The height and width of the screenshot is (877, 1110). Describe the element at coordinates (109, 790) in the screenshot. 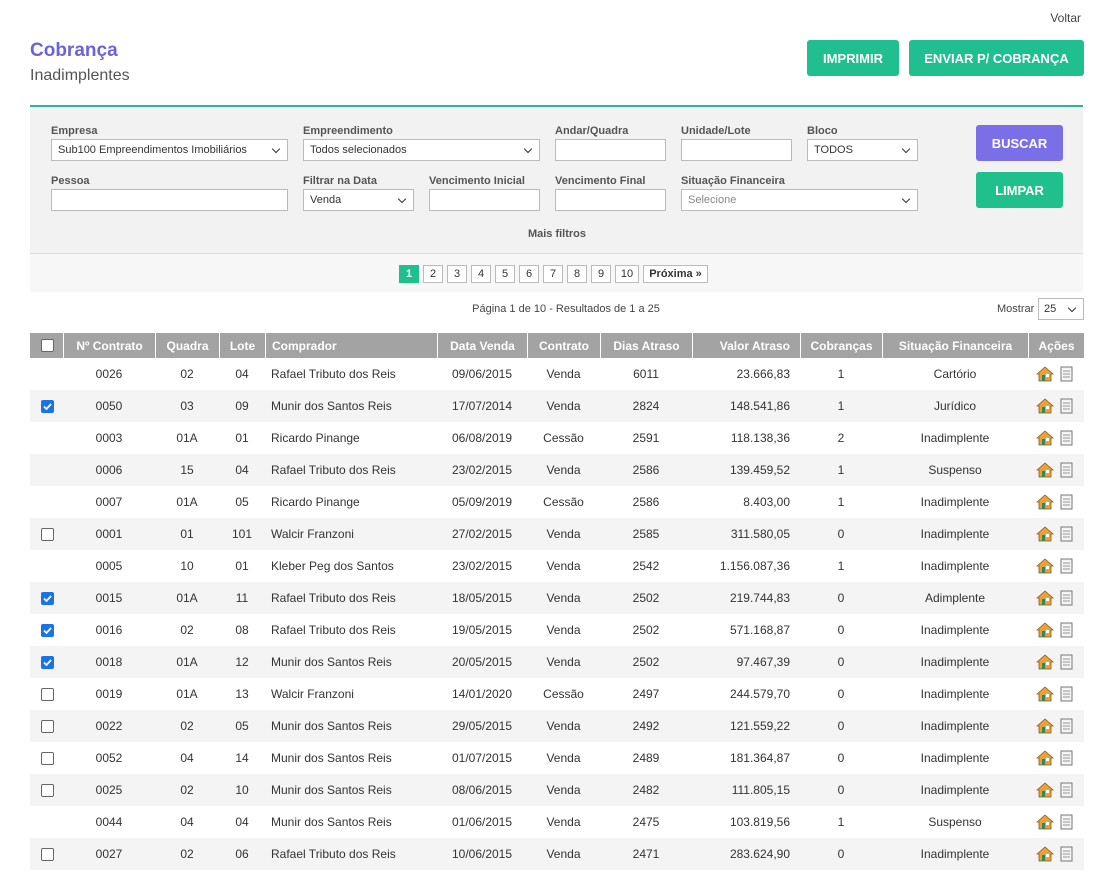

I see `table-cell: 0025` at that location.